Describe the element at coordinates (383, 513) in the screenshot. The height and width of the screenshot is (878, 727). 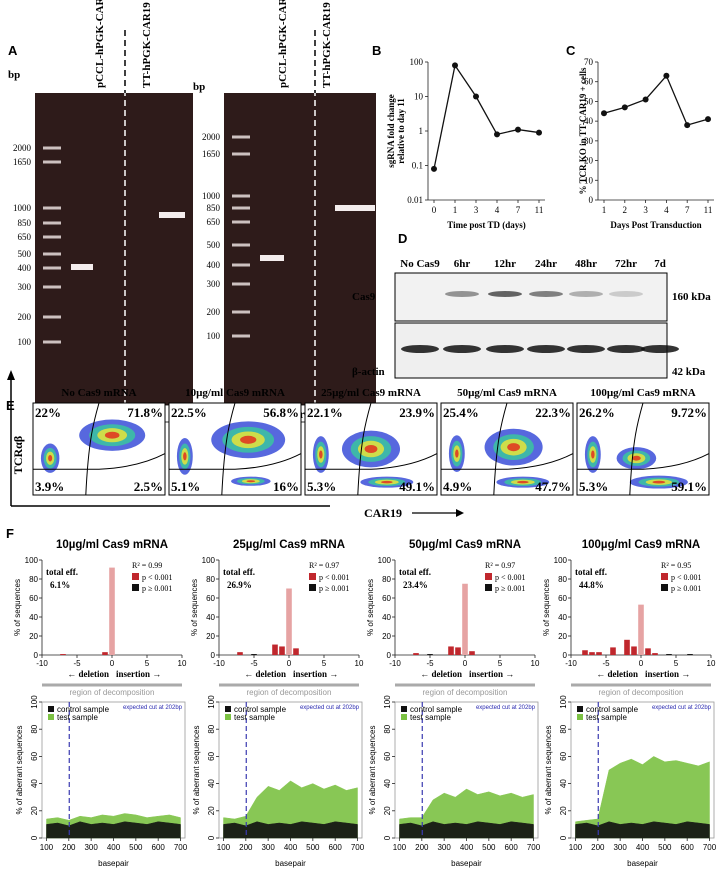
I see `flow-x-axis: CAR19` at that location.